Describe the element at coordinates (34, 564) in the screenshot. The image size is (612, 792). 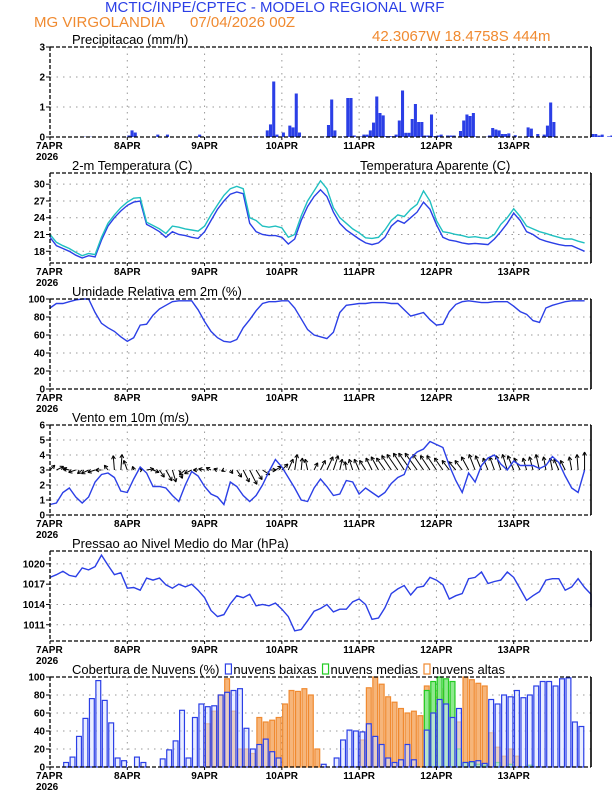
I see `y-tick-label: 1020` at that location.